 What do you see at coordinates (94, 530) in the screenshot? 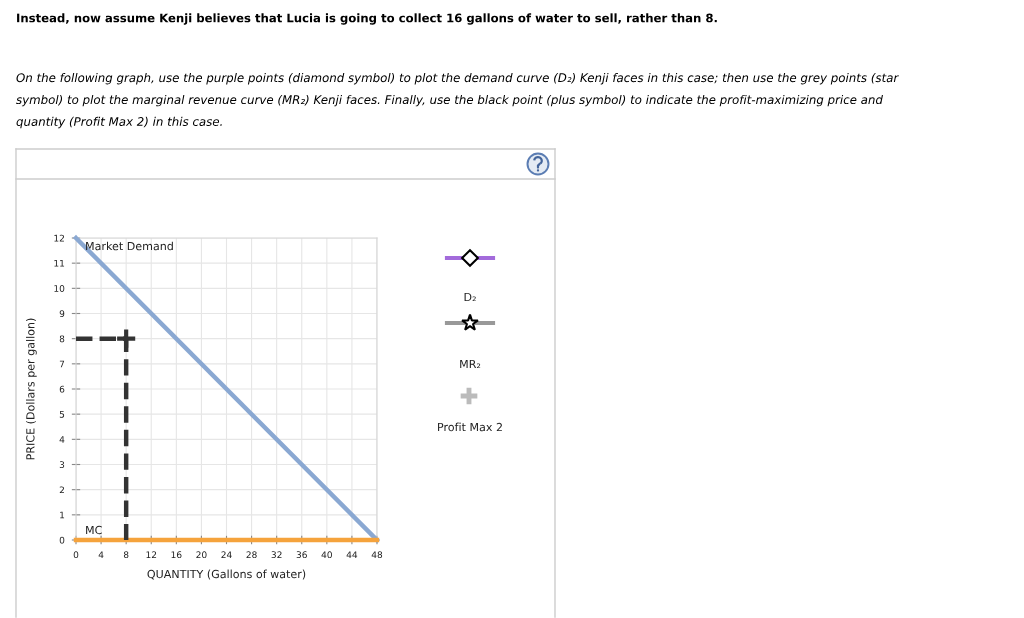
I see `series-label: MC` at bounding box center [94, 530].